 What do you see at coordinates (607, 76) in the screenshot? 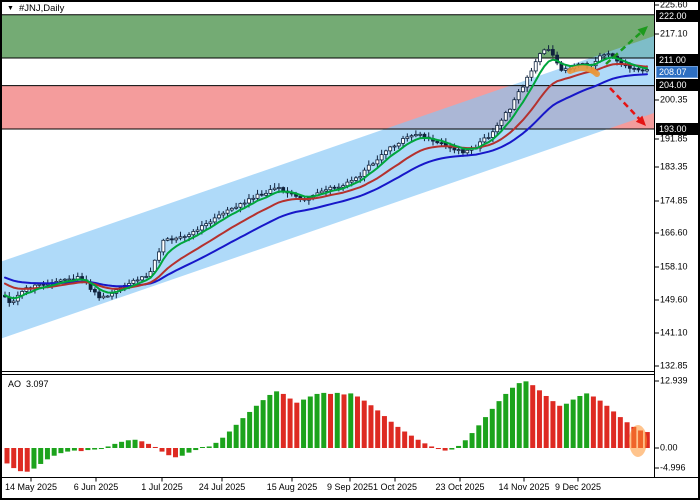
I see `annotations` at bounding box center [607, 76].